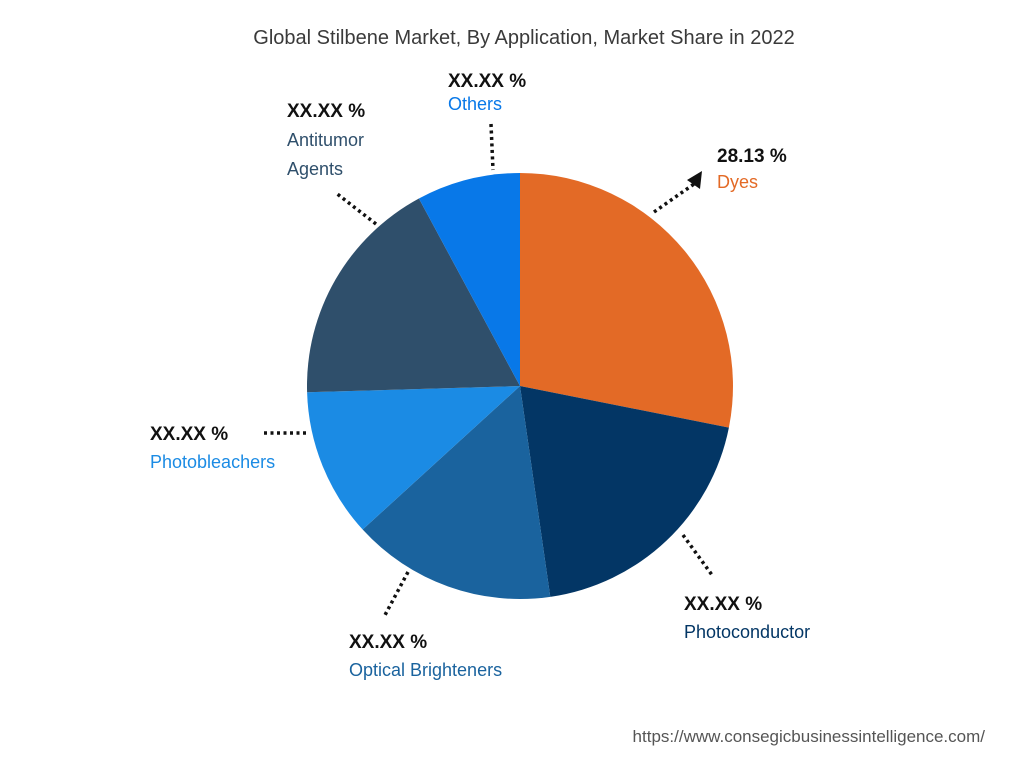 This screenshot has width=1024, height=768. Describe the element at coordinates (413, 458) in the screenshot. I see `pie-slice-photobleachers` at that location.